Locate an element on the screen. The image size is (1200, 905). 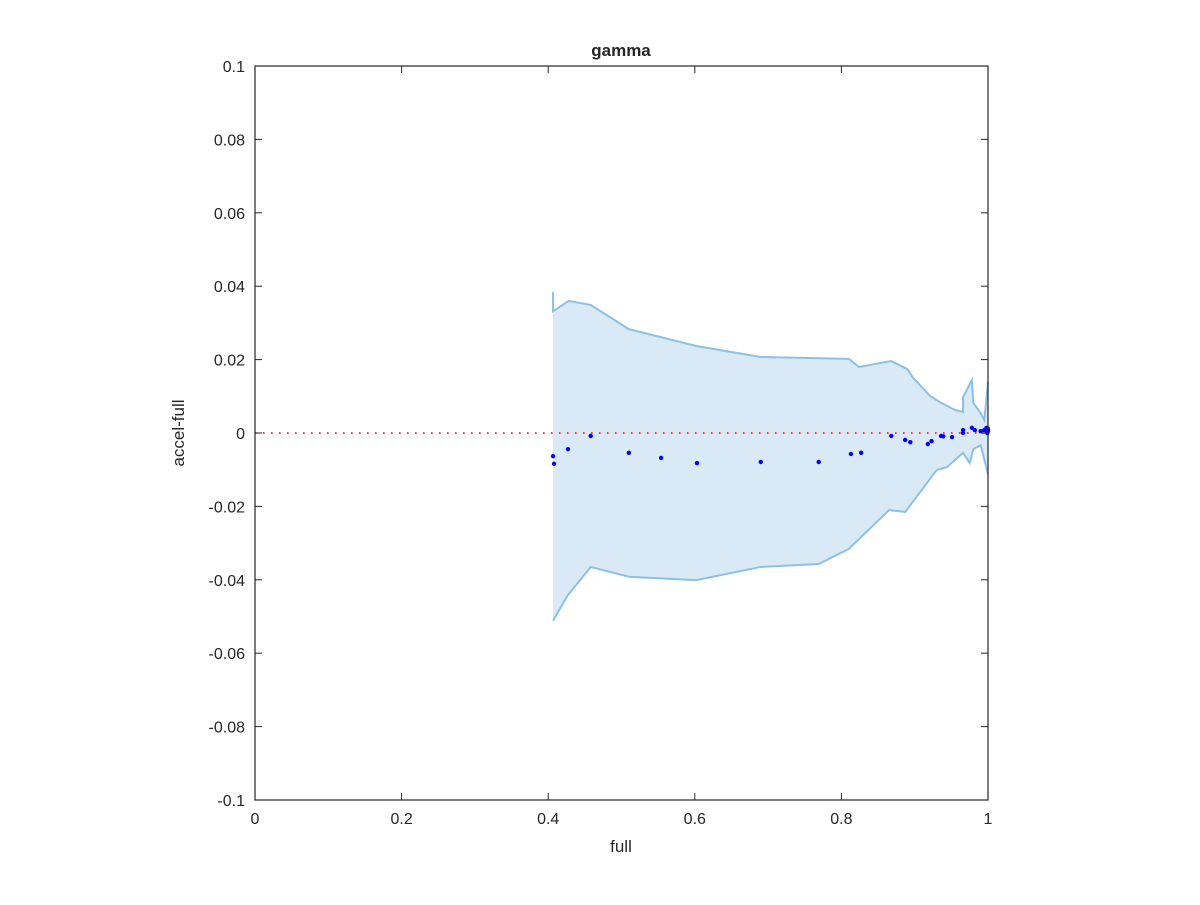
confidence-band is located at coordinates (770, 456).